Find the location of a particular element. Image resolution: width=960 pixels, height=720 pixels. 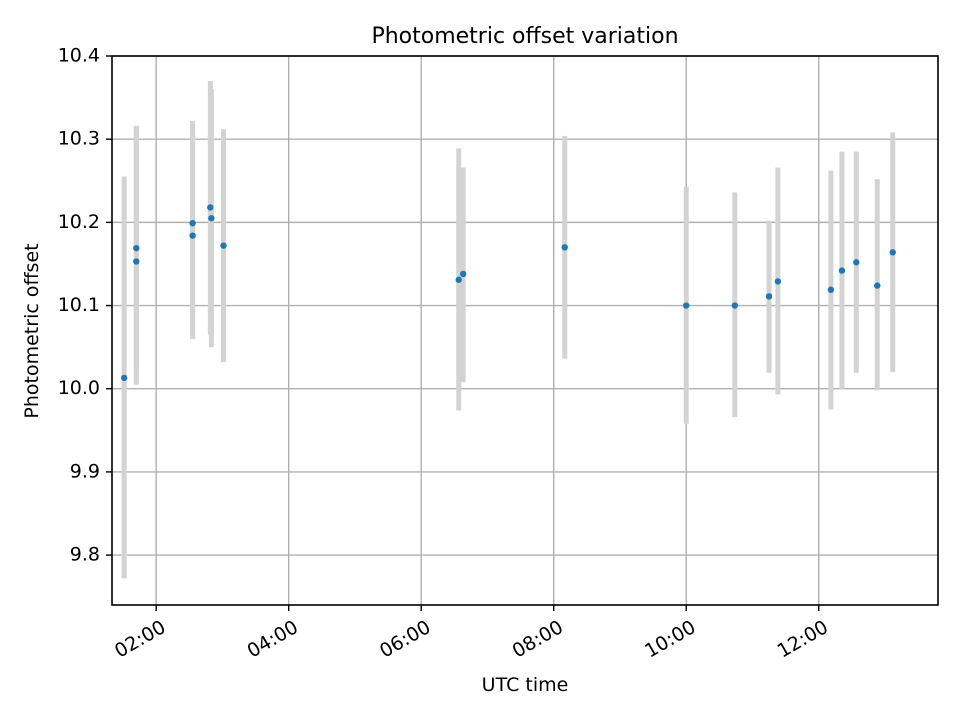

y-axis-ticks: 9.8 9.9 10.0 10.1 10.2 10.3 10.4 is located at coordinates (85, 305).